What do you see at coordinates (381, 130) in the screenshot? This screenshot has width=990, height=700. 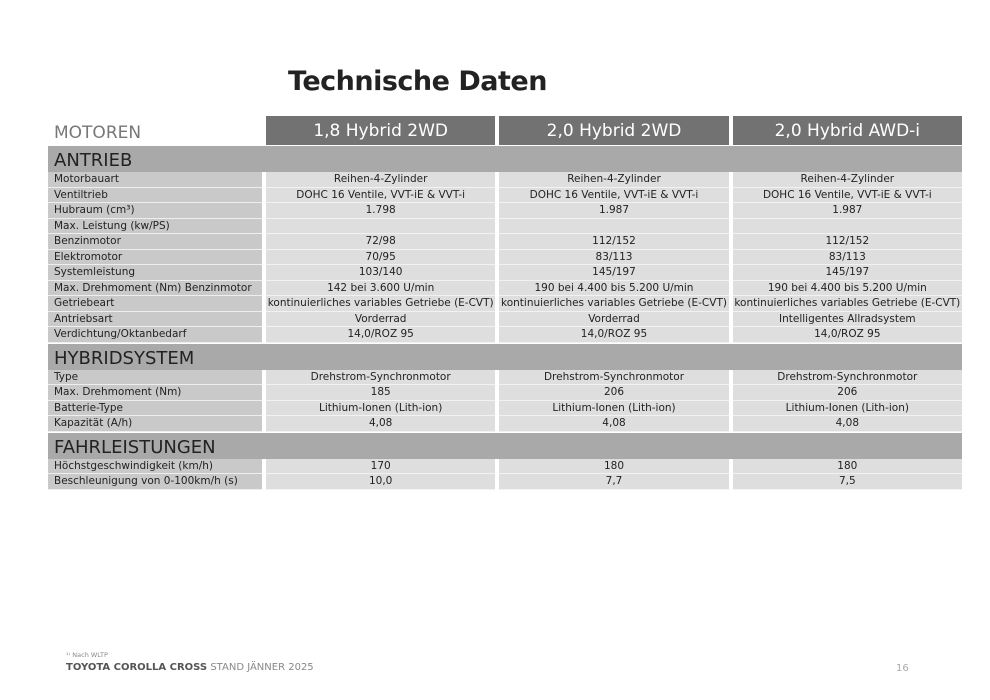 I see `column-header: 1,8 Hybrid 2WD` at bounding box center [381, 130].